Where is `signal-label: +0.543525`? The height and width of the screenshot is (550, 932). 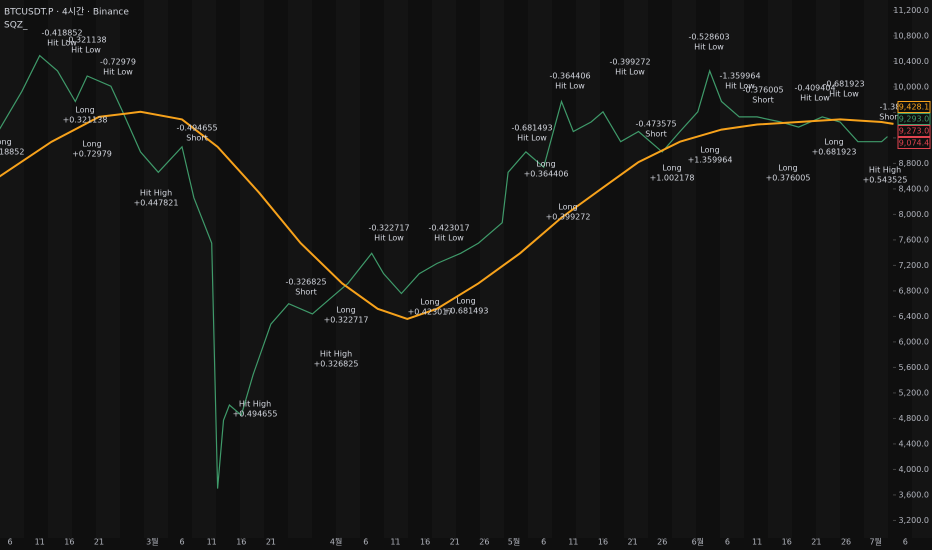
signal-label: +0.543525 is located at coordinates (885, 180).